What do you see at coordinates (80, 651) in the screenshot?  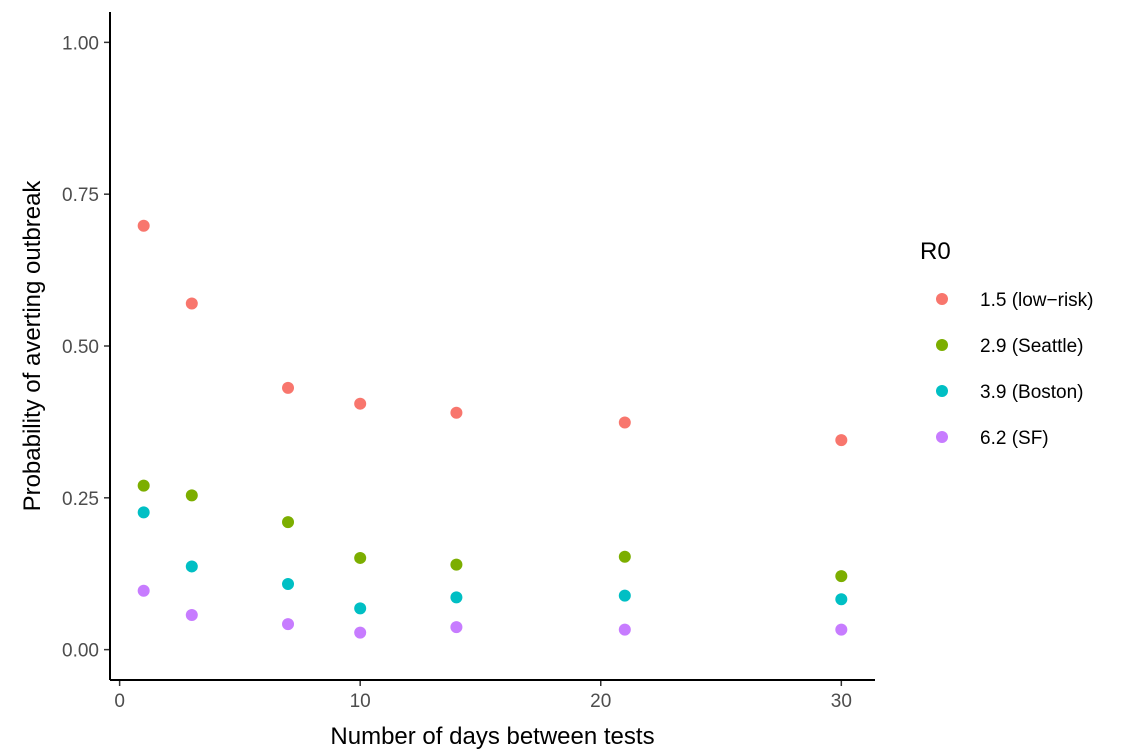 I see `y-tick-label: 0.00` at bounding box center [80, 651].